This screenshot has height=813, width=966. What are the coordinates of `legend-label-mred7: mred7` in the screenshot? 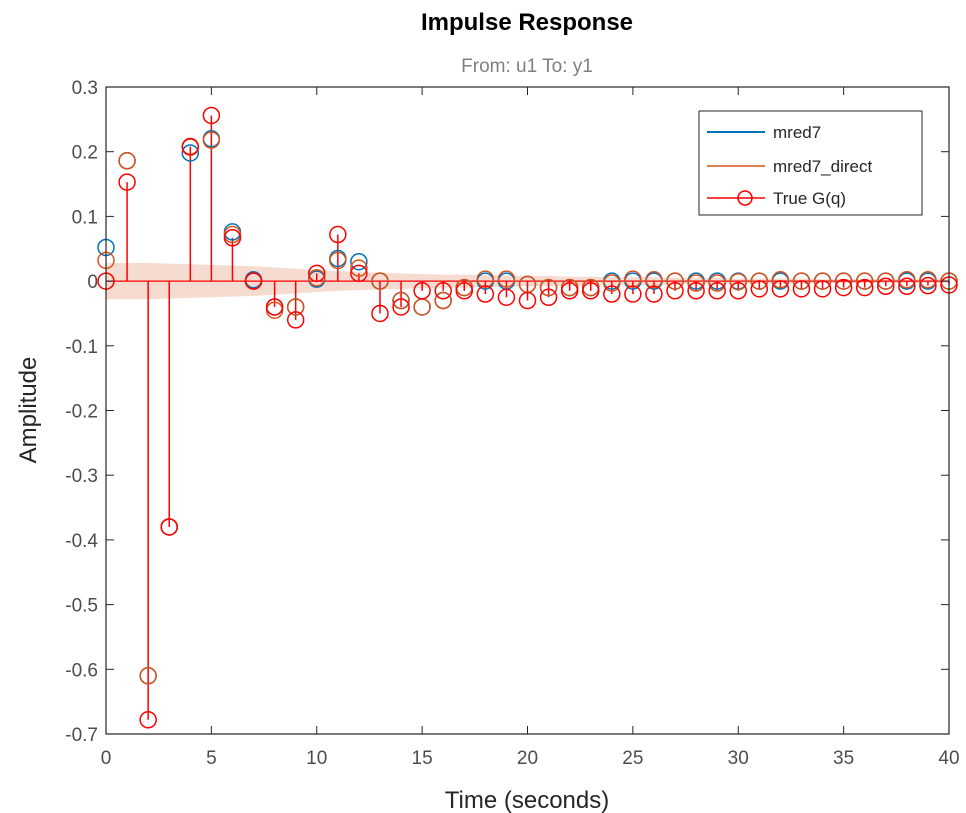 It's located at (797, 132).